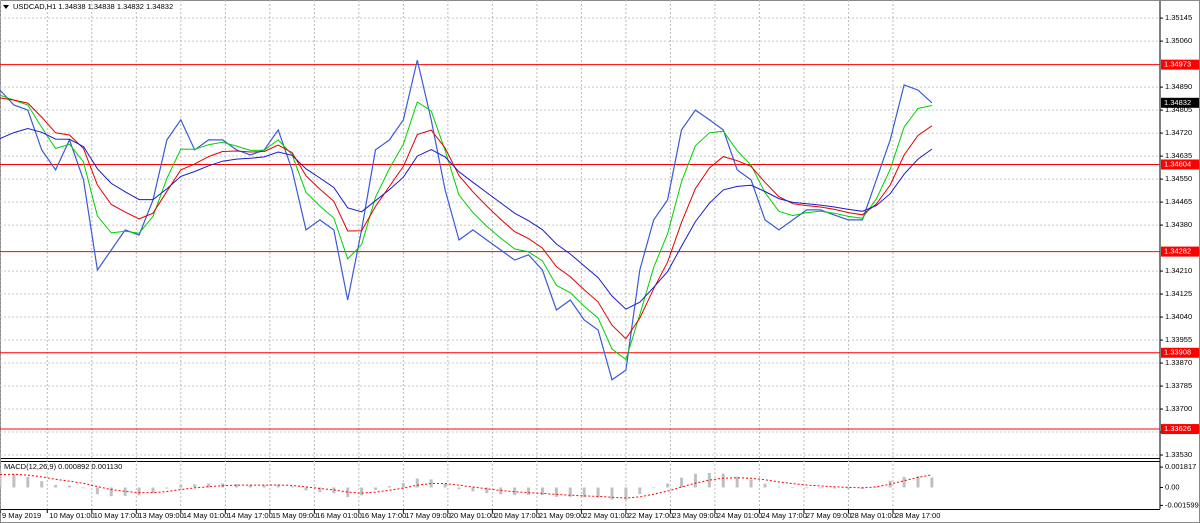 This screenshot has width=1200, height=523. What do you see at coordinates (1178, 86) in the screenshot?
I see `y-tick-label: 1.34890` at bounding box center [1178, 86].